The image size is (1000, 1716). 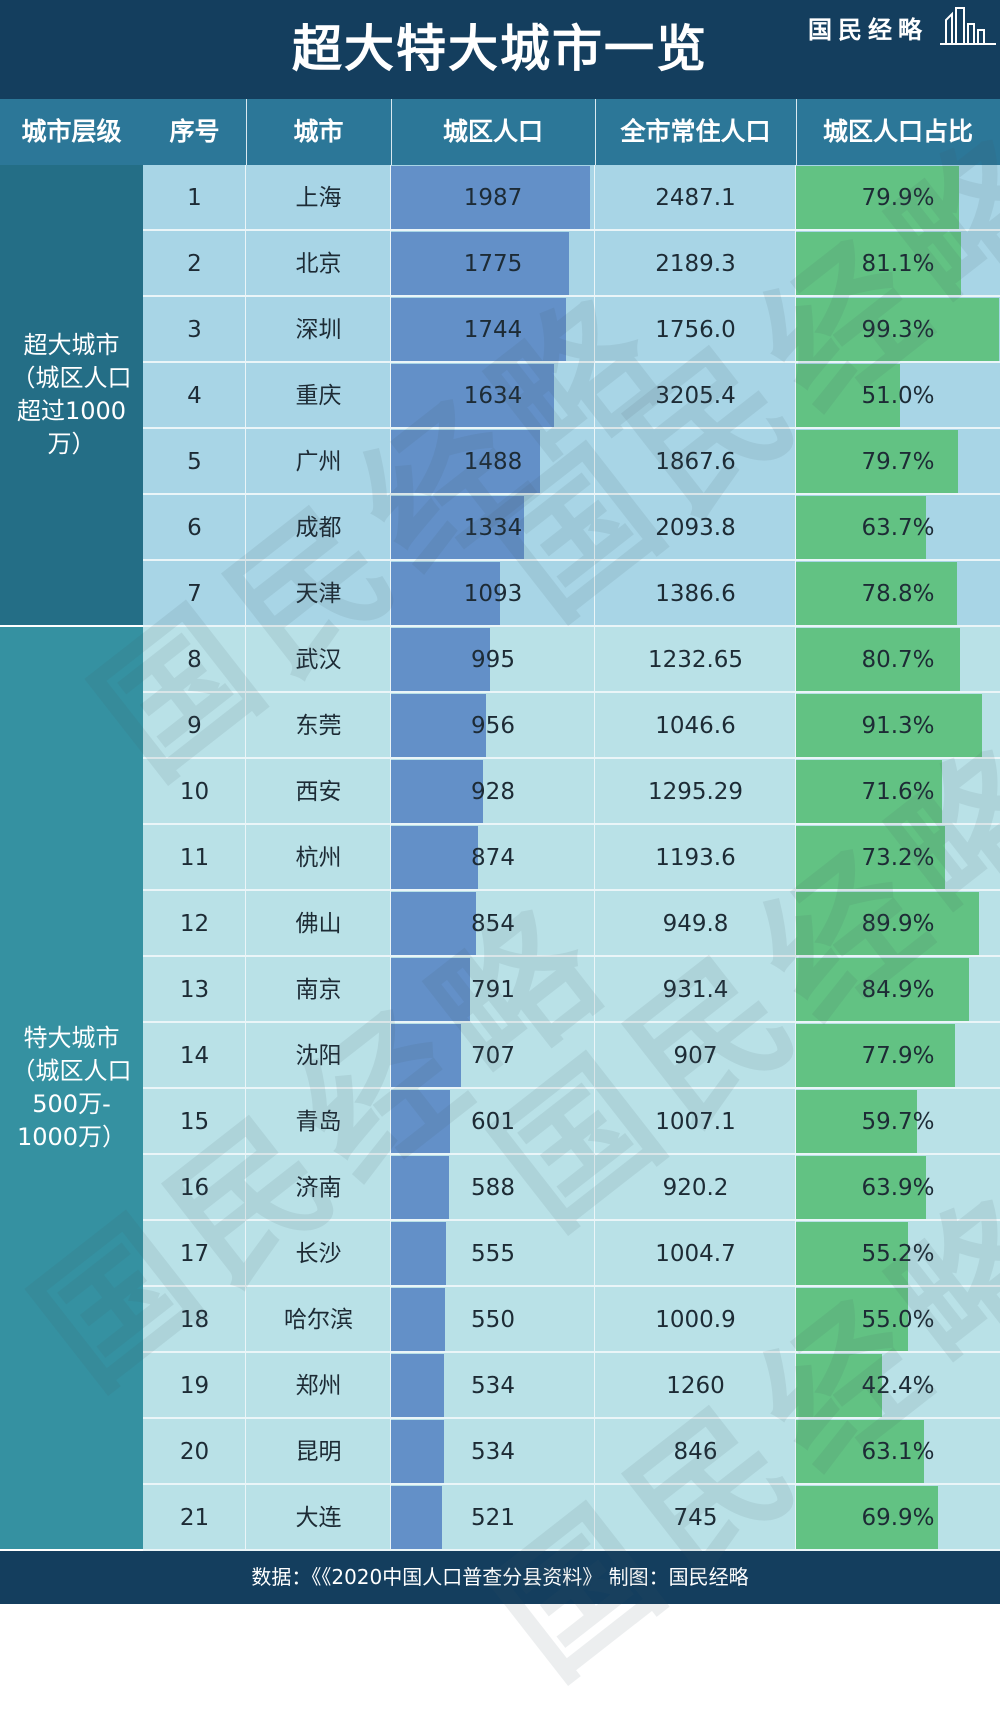 I want to click on title-banner: 超大特大城市一览 国民经略, so click(x=500, y=49).